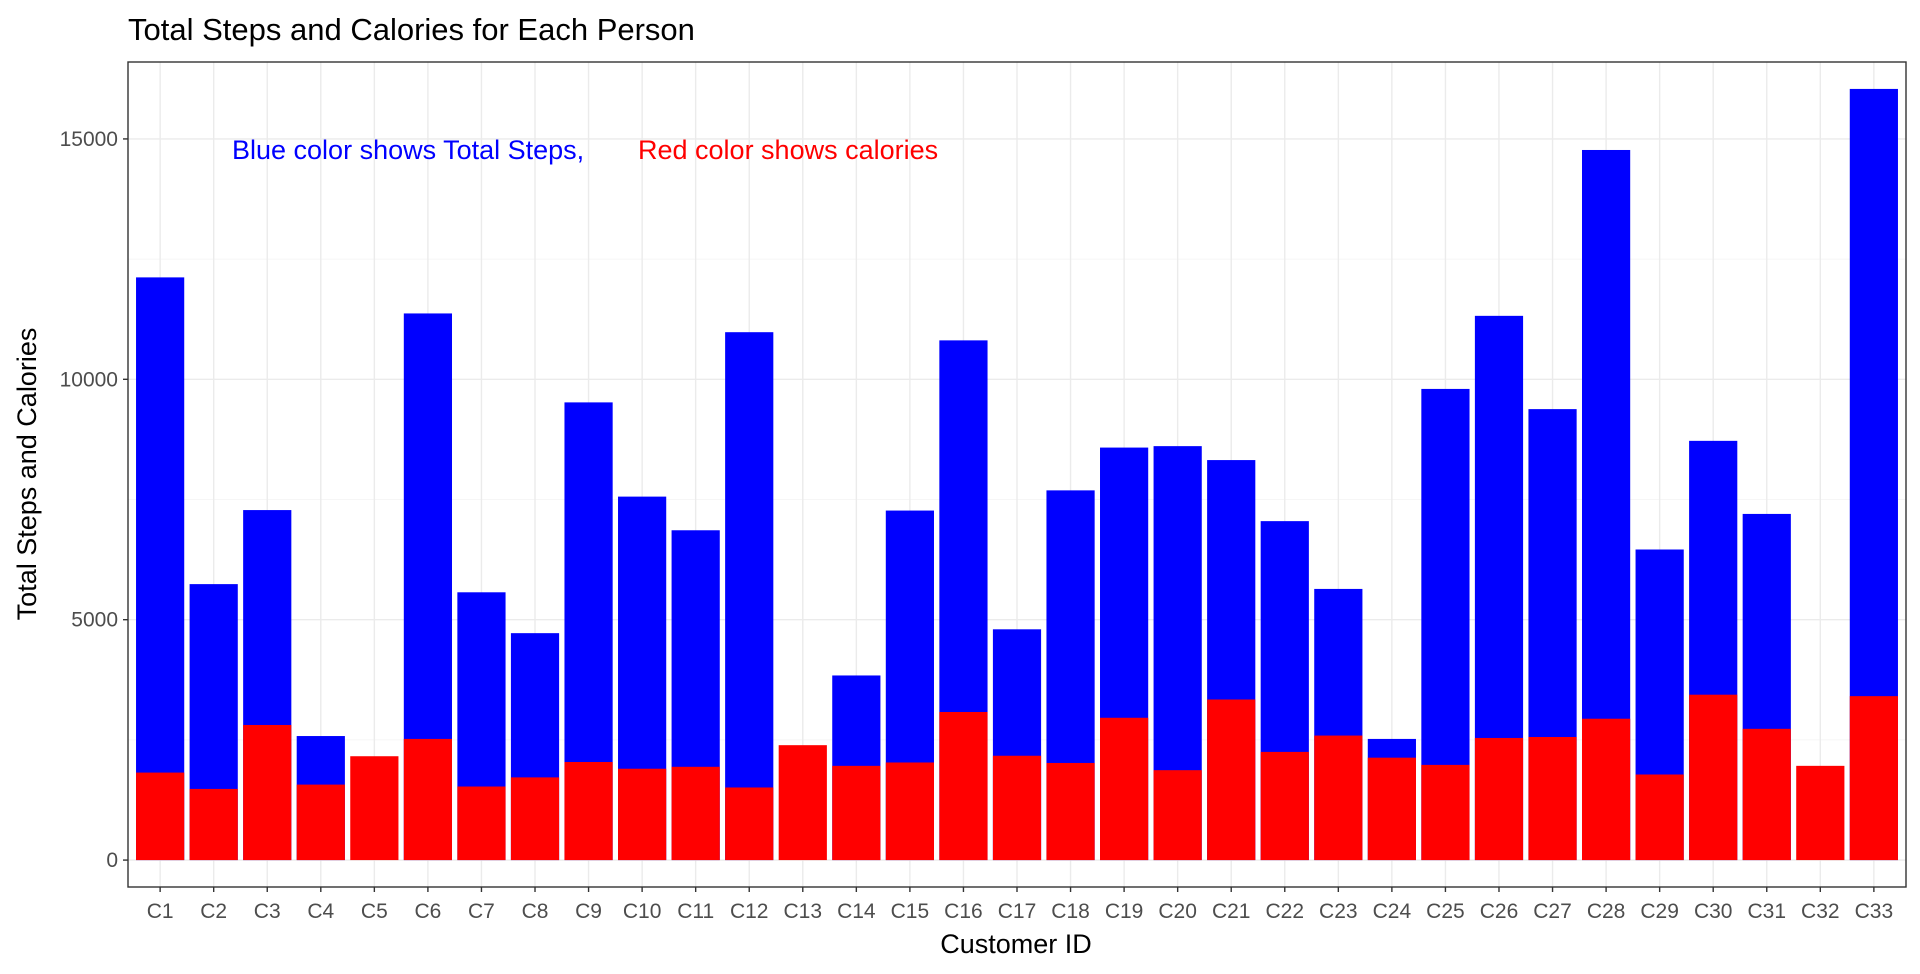 The image size is (1920, 974). Describe the element at coordinates (1338, 911) in the screenshot. I see `x-tick-label: C23` at that location.